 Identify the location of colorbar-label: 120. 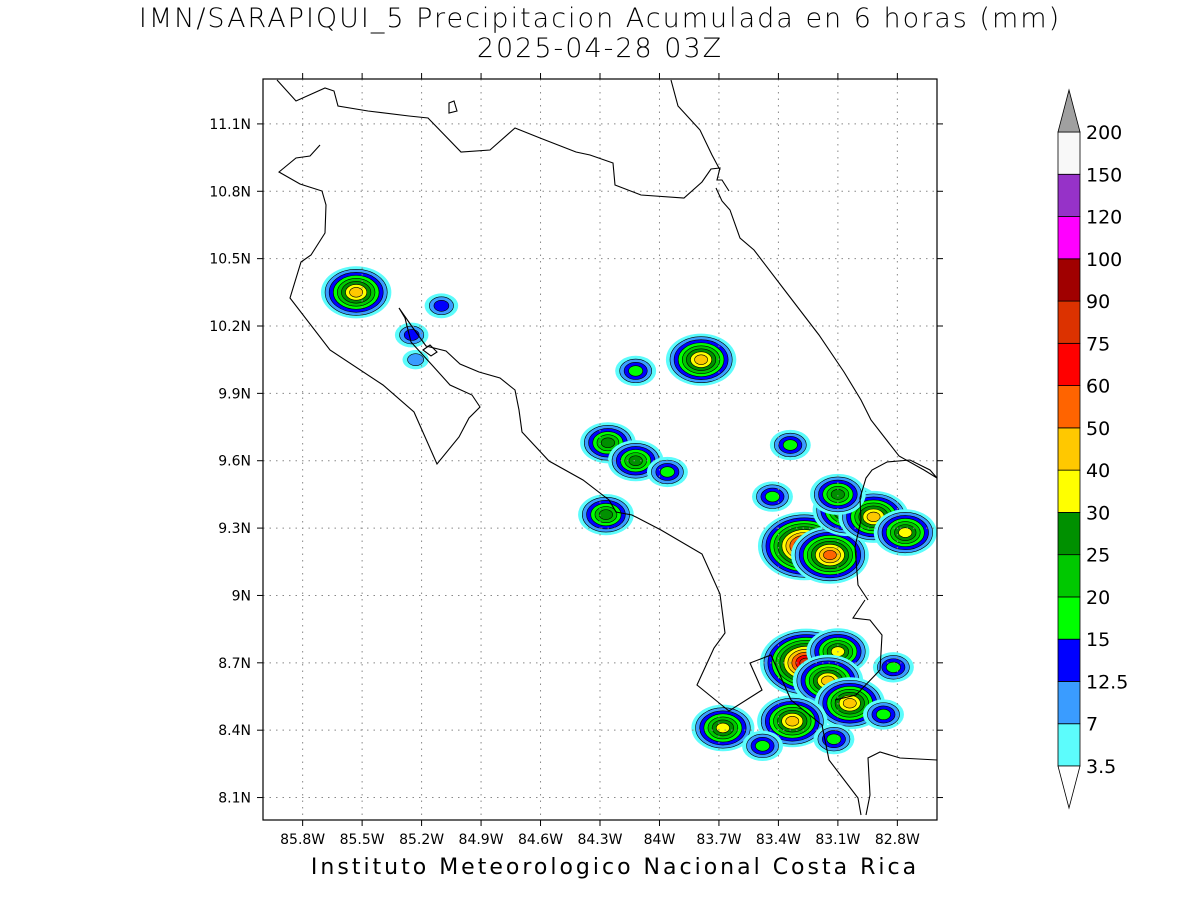
(1104, 218).